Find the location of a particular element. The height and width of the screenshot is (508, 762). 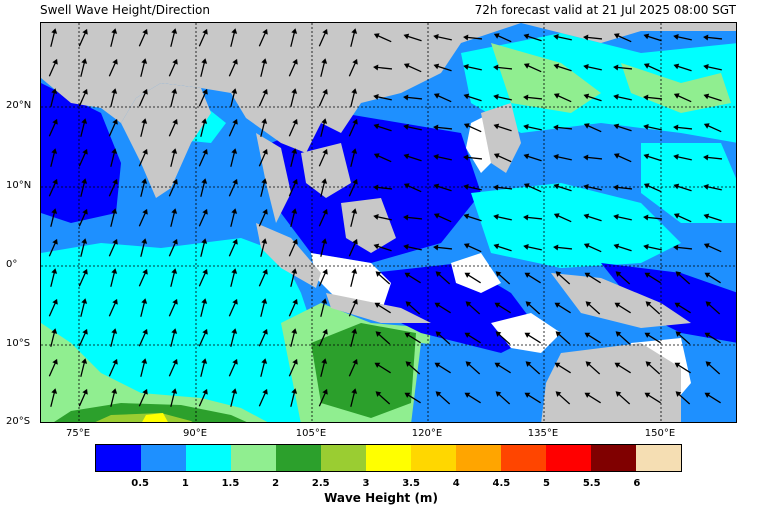

lon-label-105e: 105°E is located at coordinates (311, 433).